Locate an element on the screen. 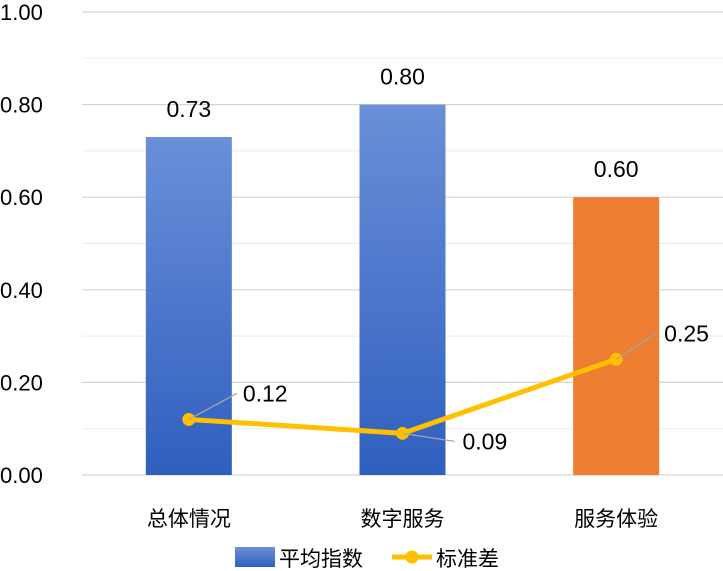  line-value-label: 0.12 is located at coordinates (265, 393).